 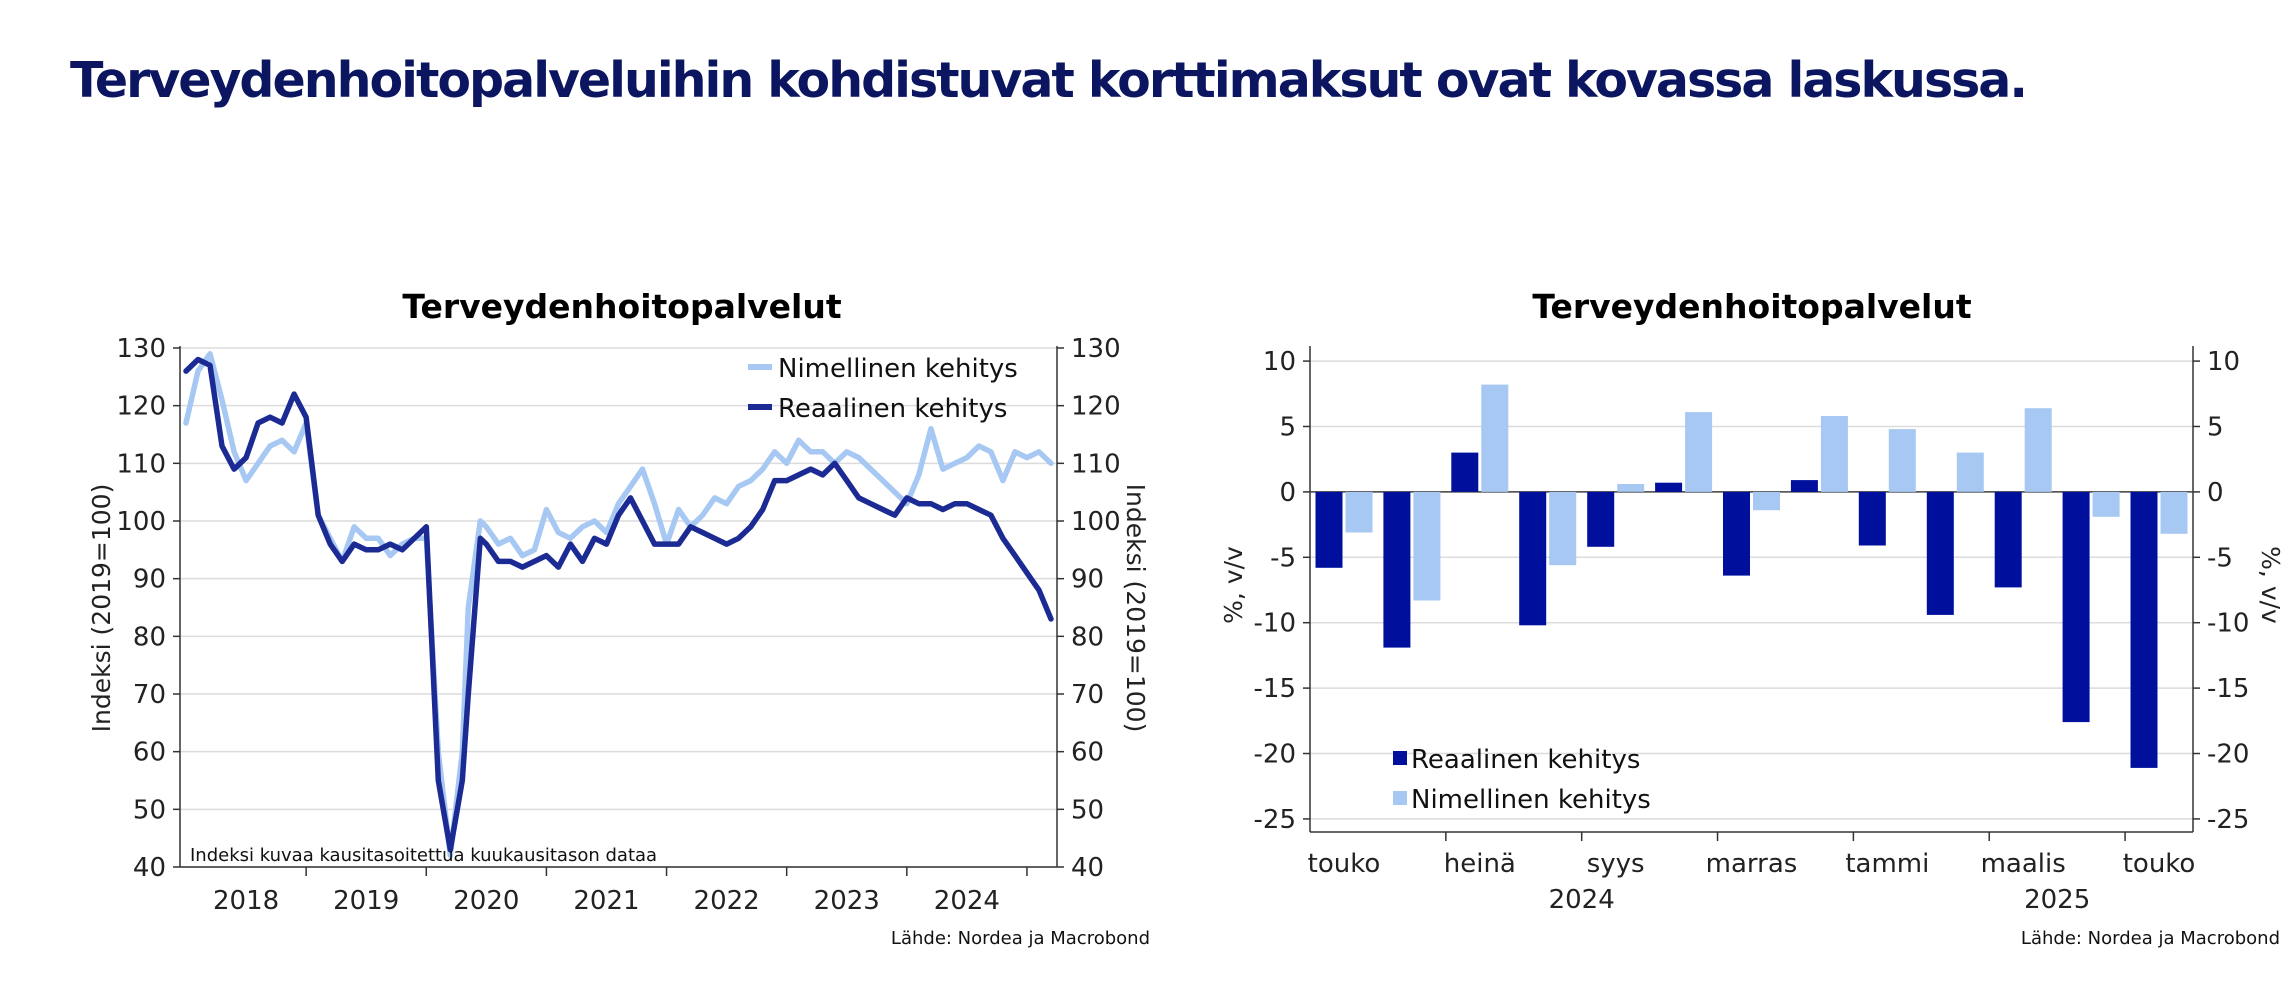 What do you see at coordinates (141, 407) in the screenshot?
I see `y-tick-label-left: 120` at bounding box center [141, 407].